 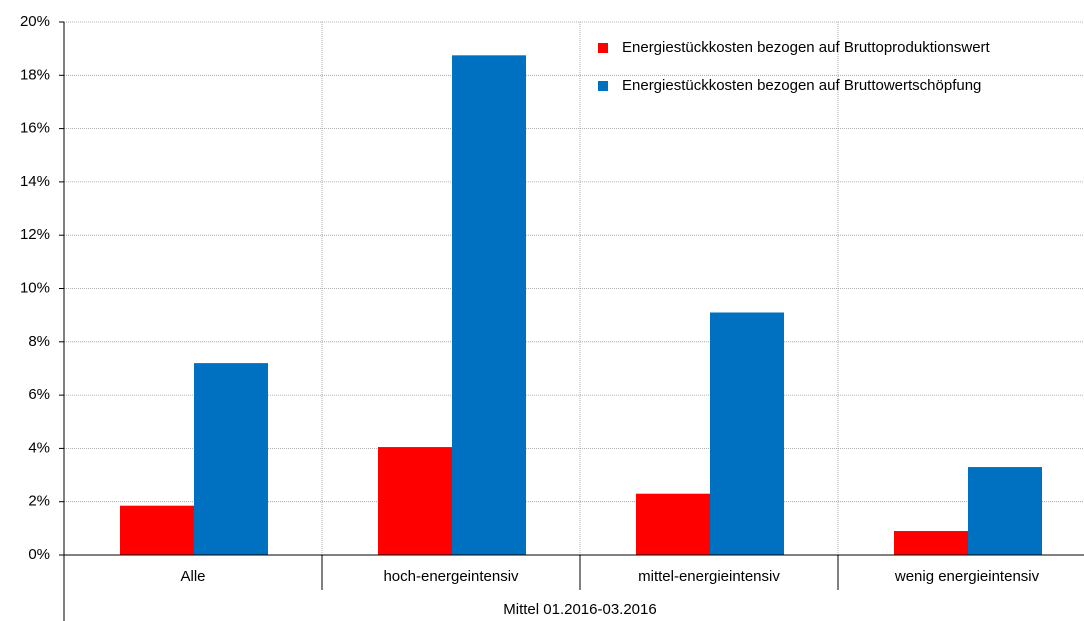 I want to click on x-tick-label: hoch-energeintensiv, so click(x=451, y=576).